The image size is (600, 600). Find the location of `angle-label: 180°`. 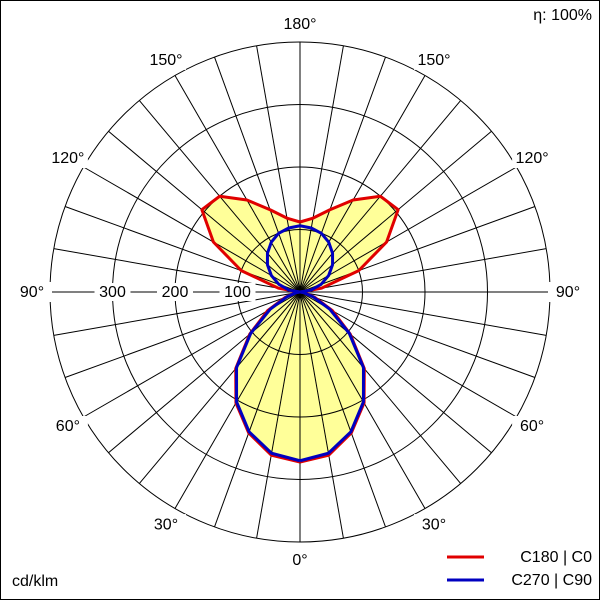

angle-label: 180° is located at coordinates (299, 24).